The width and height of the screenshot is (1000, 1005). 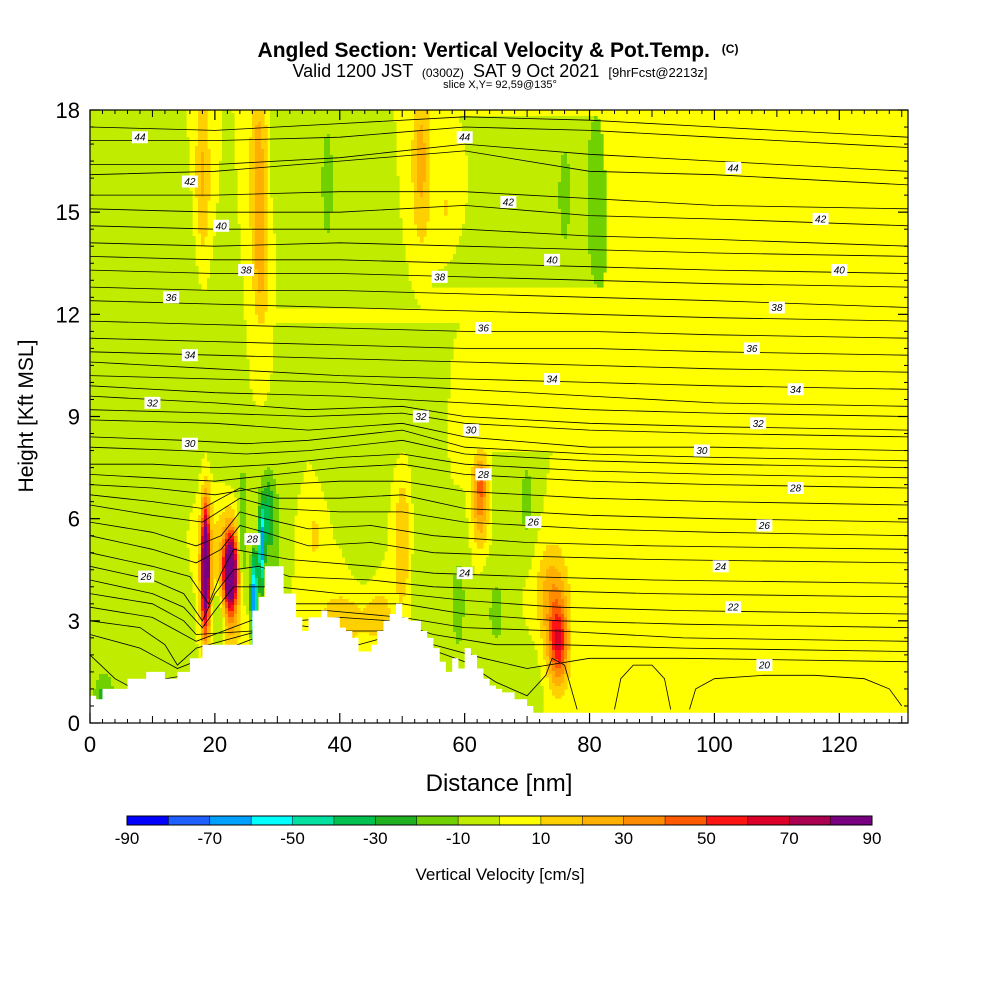 I want to click on isentrope-label-bg, so click(x=420, y=416).